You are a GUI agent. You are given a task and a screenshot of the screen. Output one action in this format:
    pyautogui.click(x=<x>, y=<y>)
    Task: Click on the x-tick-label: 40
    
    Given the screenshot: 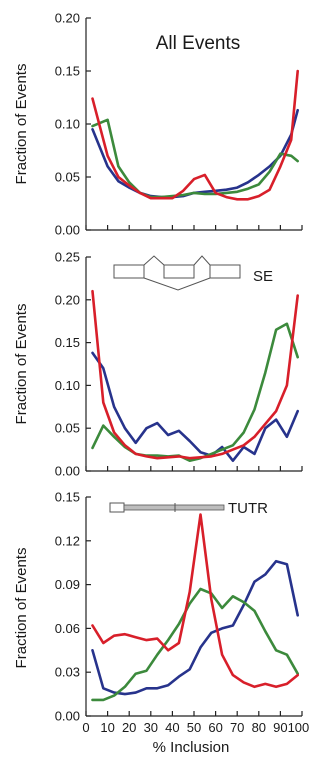 What is the action you would take?
    pyautogui.click(x=172, y=727)
    